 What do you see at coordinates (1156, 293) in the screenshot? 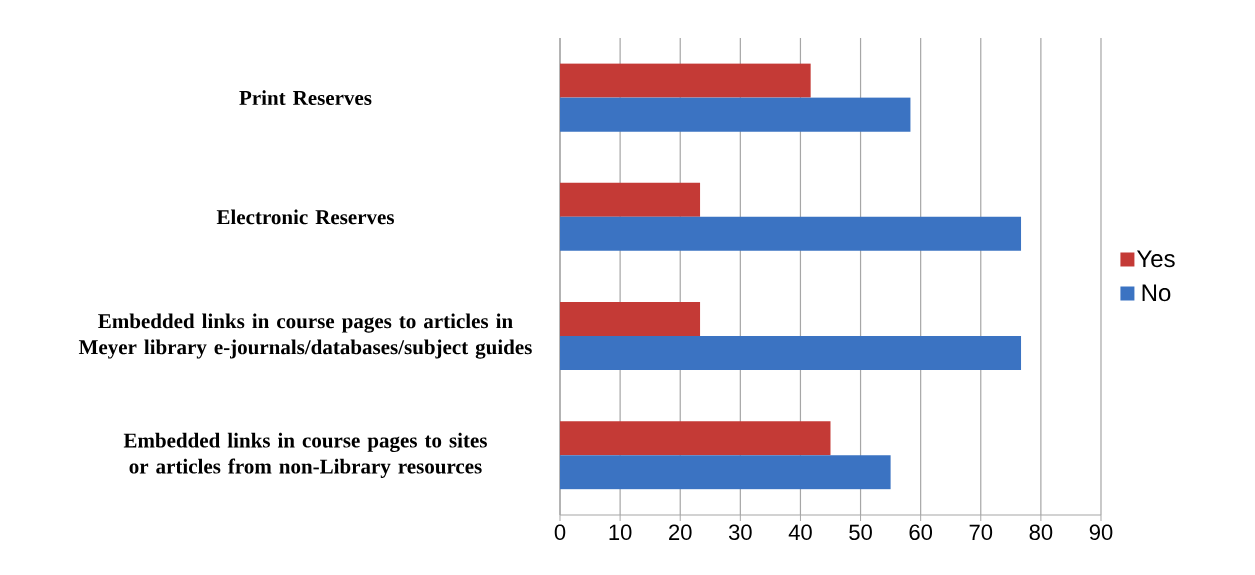
I see `legend-label: No` at bounding box center [1156, 293].